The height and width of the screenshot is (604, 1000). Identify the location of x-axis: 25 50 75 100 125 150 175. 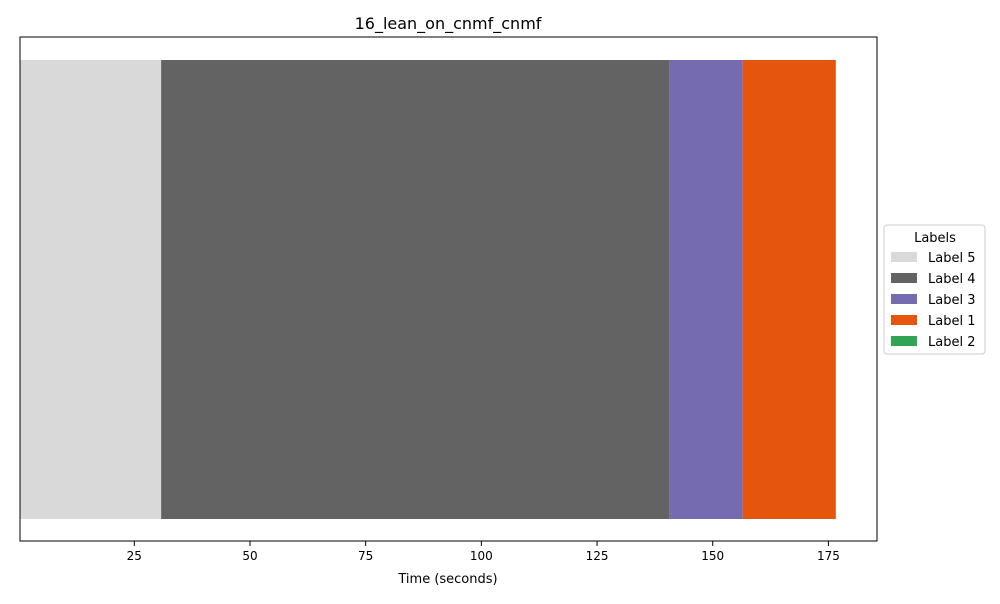
(483, 552).